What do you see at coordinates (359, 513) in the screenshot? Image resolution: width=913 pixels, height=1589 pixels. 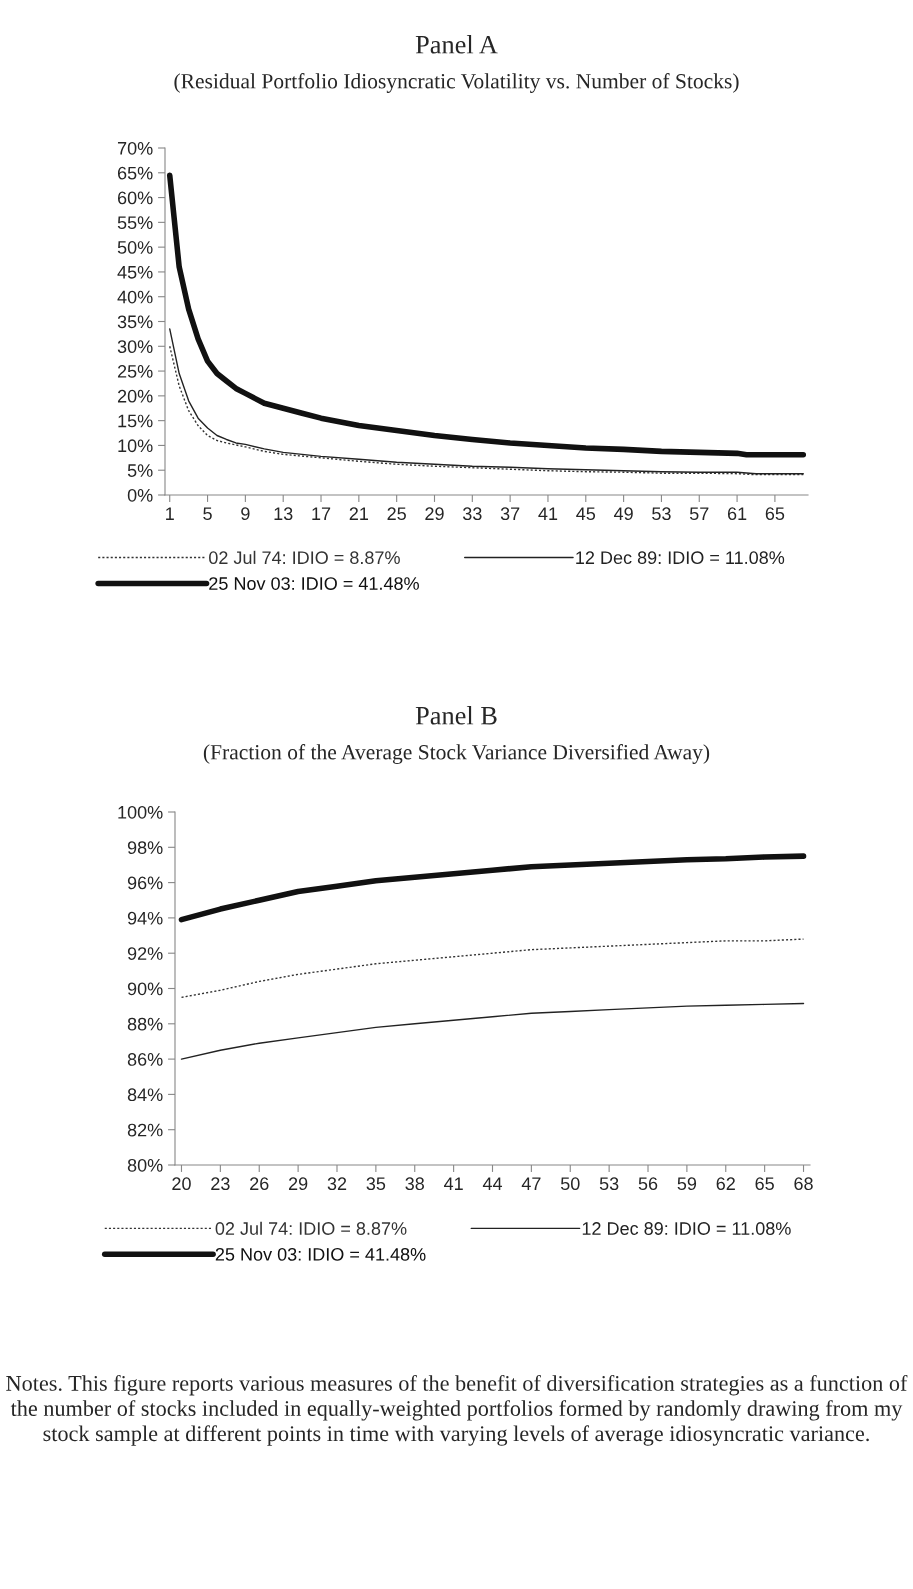 I see `x-tick-label: 21` at bounding box center [359, 513].